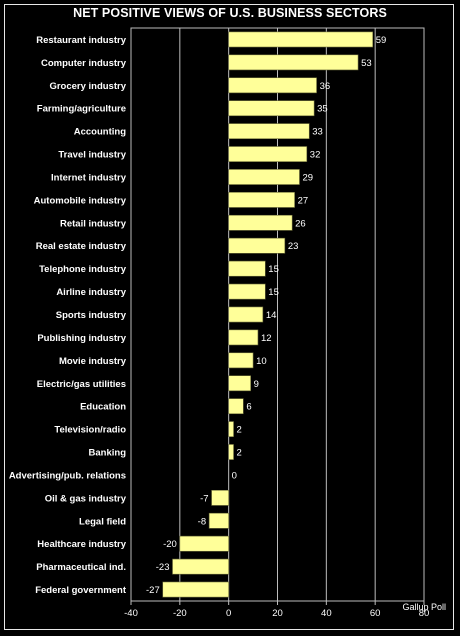  What do you see at coordinates (163, 567) in the screenshot?
I see `value-label: -23` at bounding box center [163, 567].